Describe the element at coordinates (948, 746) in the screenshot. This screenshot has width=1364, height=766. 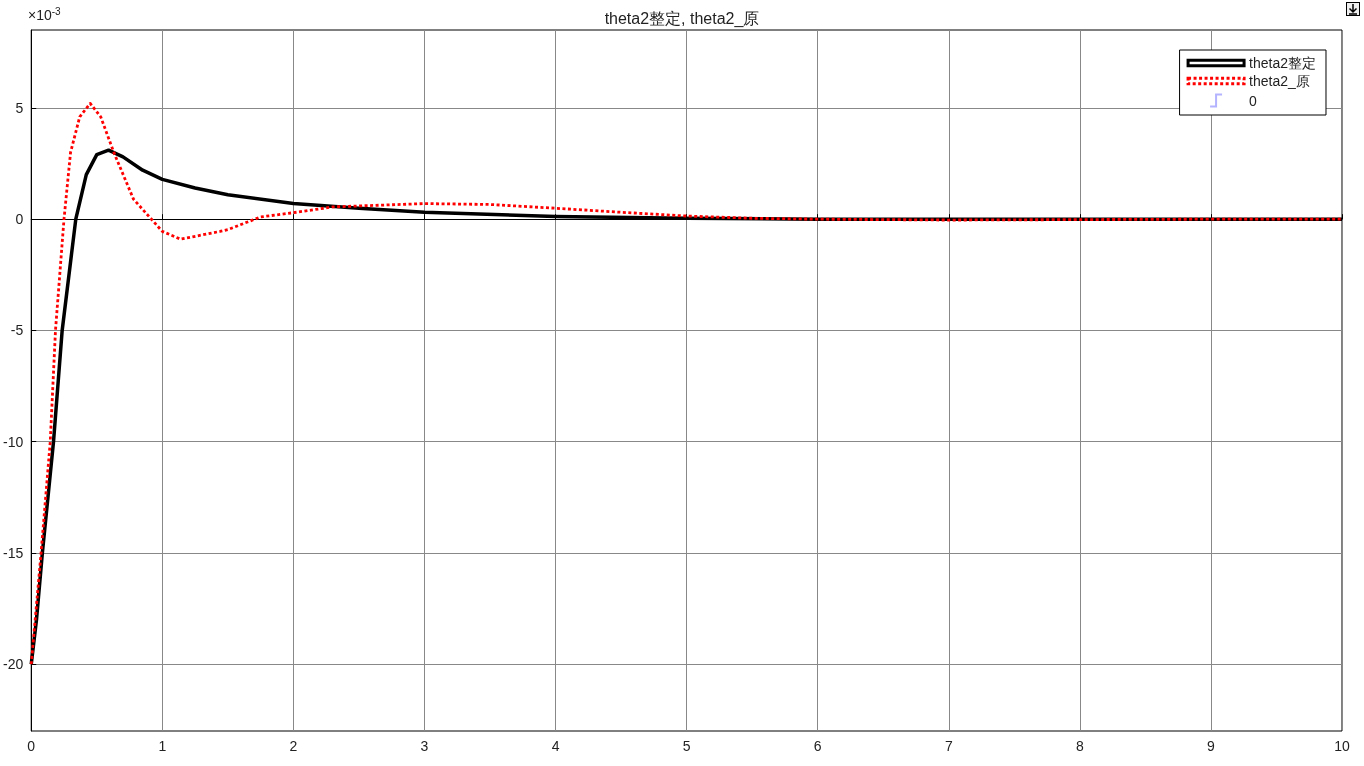
I see `x-tick-label: 7` at that location.